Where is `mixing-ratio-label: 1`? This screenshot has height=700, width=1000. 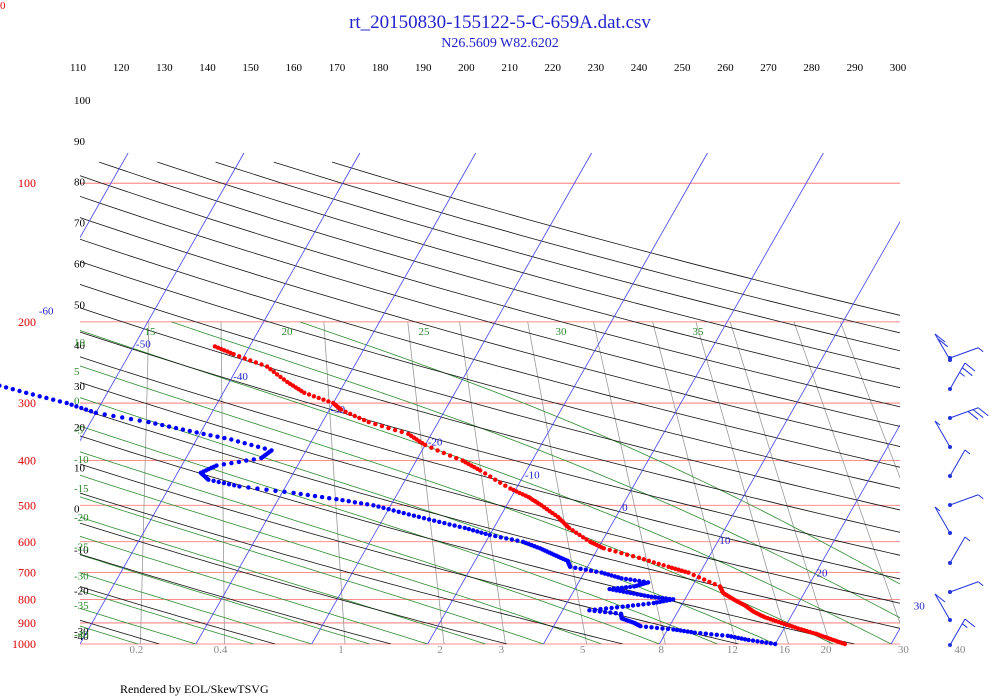
mixing-ratio-label: 1 is located at coordinates (341, 650).